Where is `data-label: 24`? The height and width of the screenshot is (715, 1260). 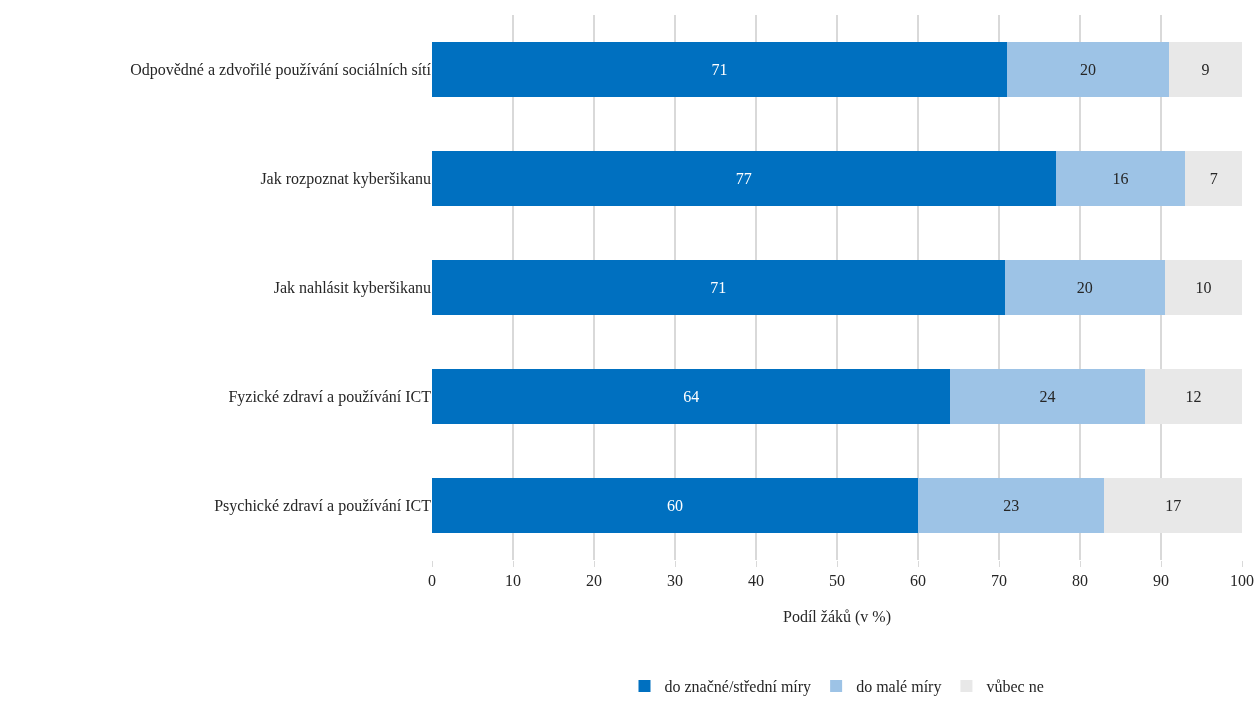
data-label: 24 is located at coordinates (1047, 396).